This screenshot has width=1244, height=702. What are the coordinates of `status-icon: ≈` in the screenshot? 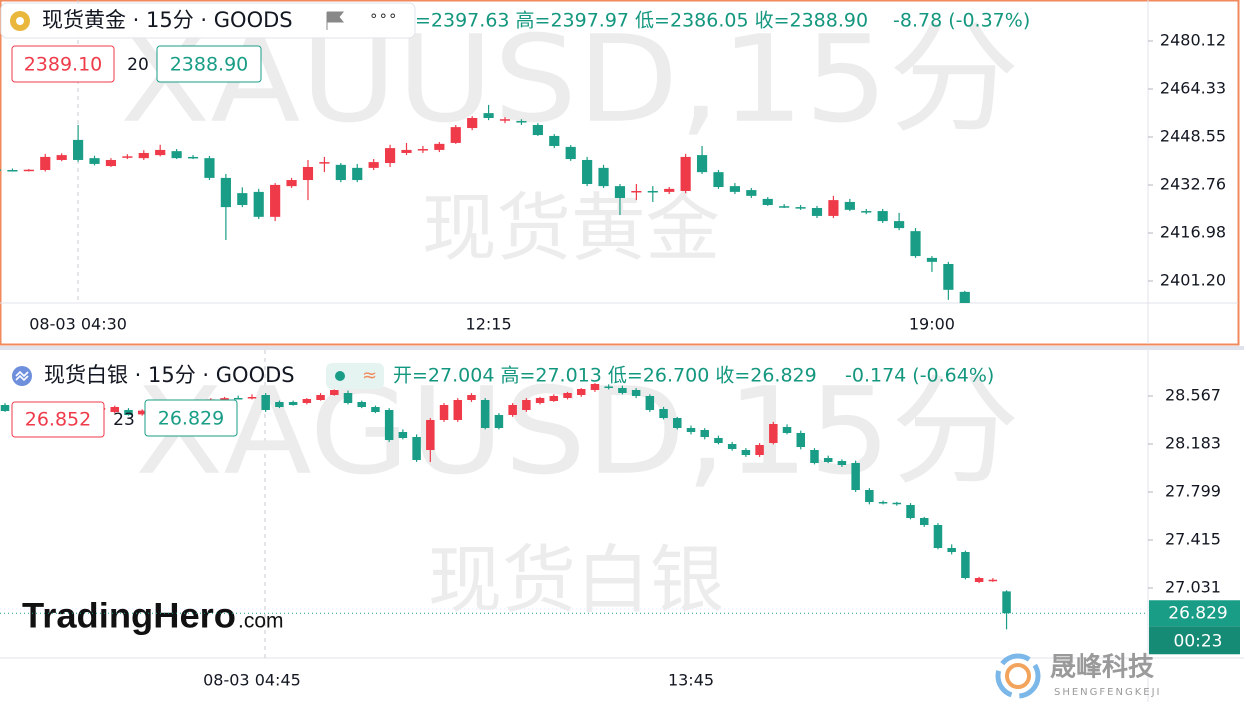 It's located at (369, 375).